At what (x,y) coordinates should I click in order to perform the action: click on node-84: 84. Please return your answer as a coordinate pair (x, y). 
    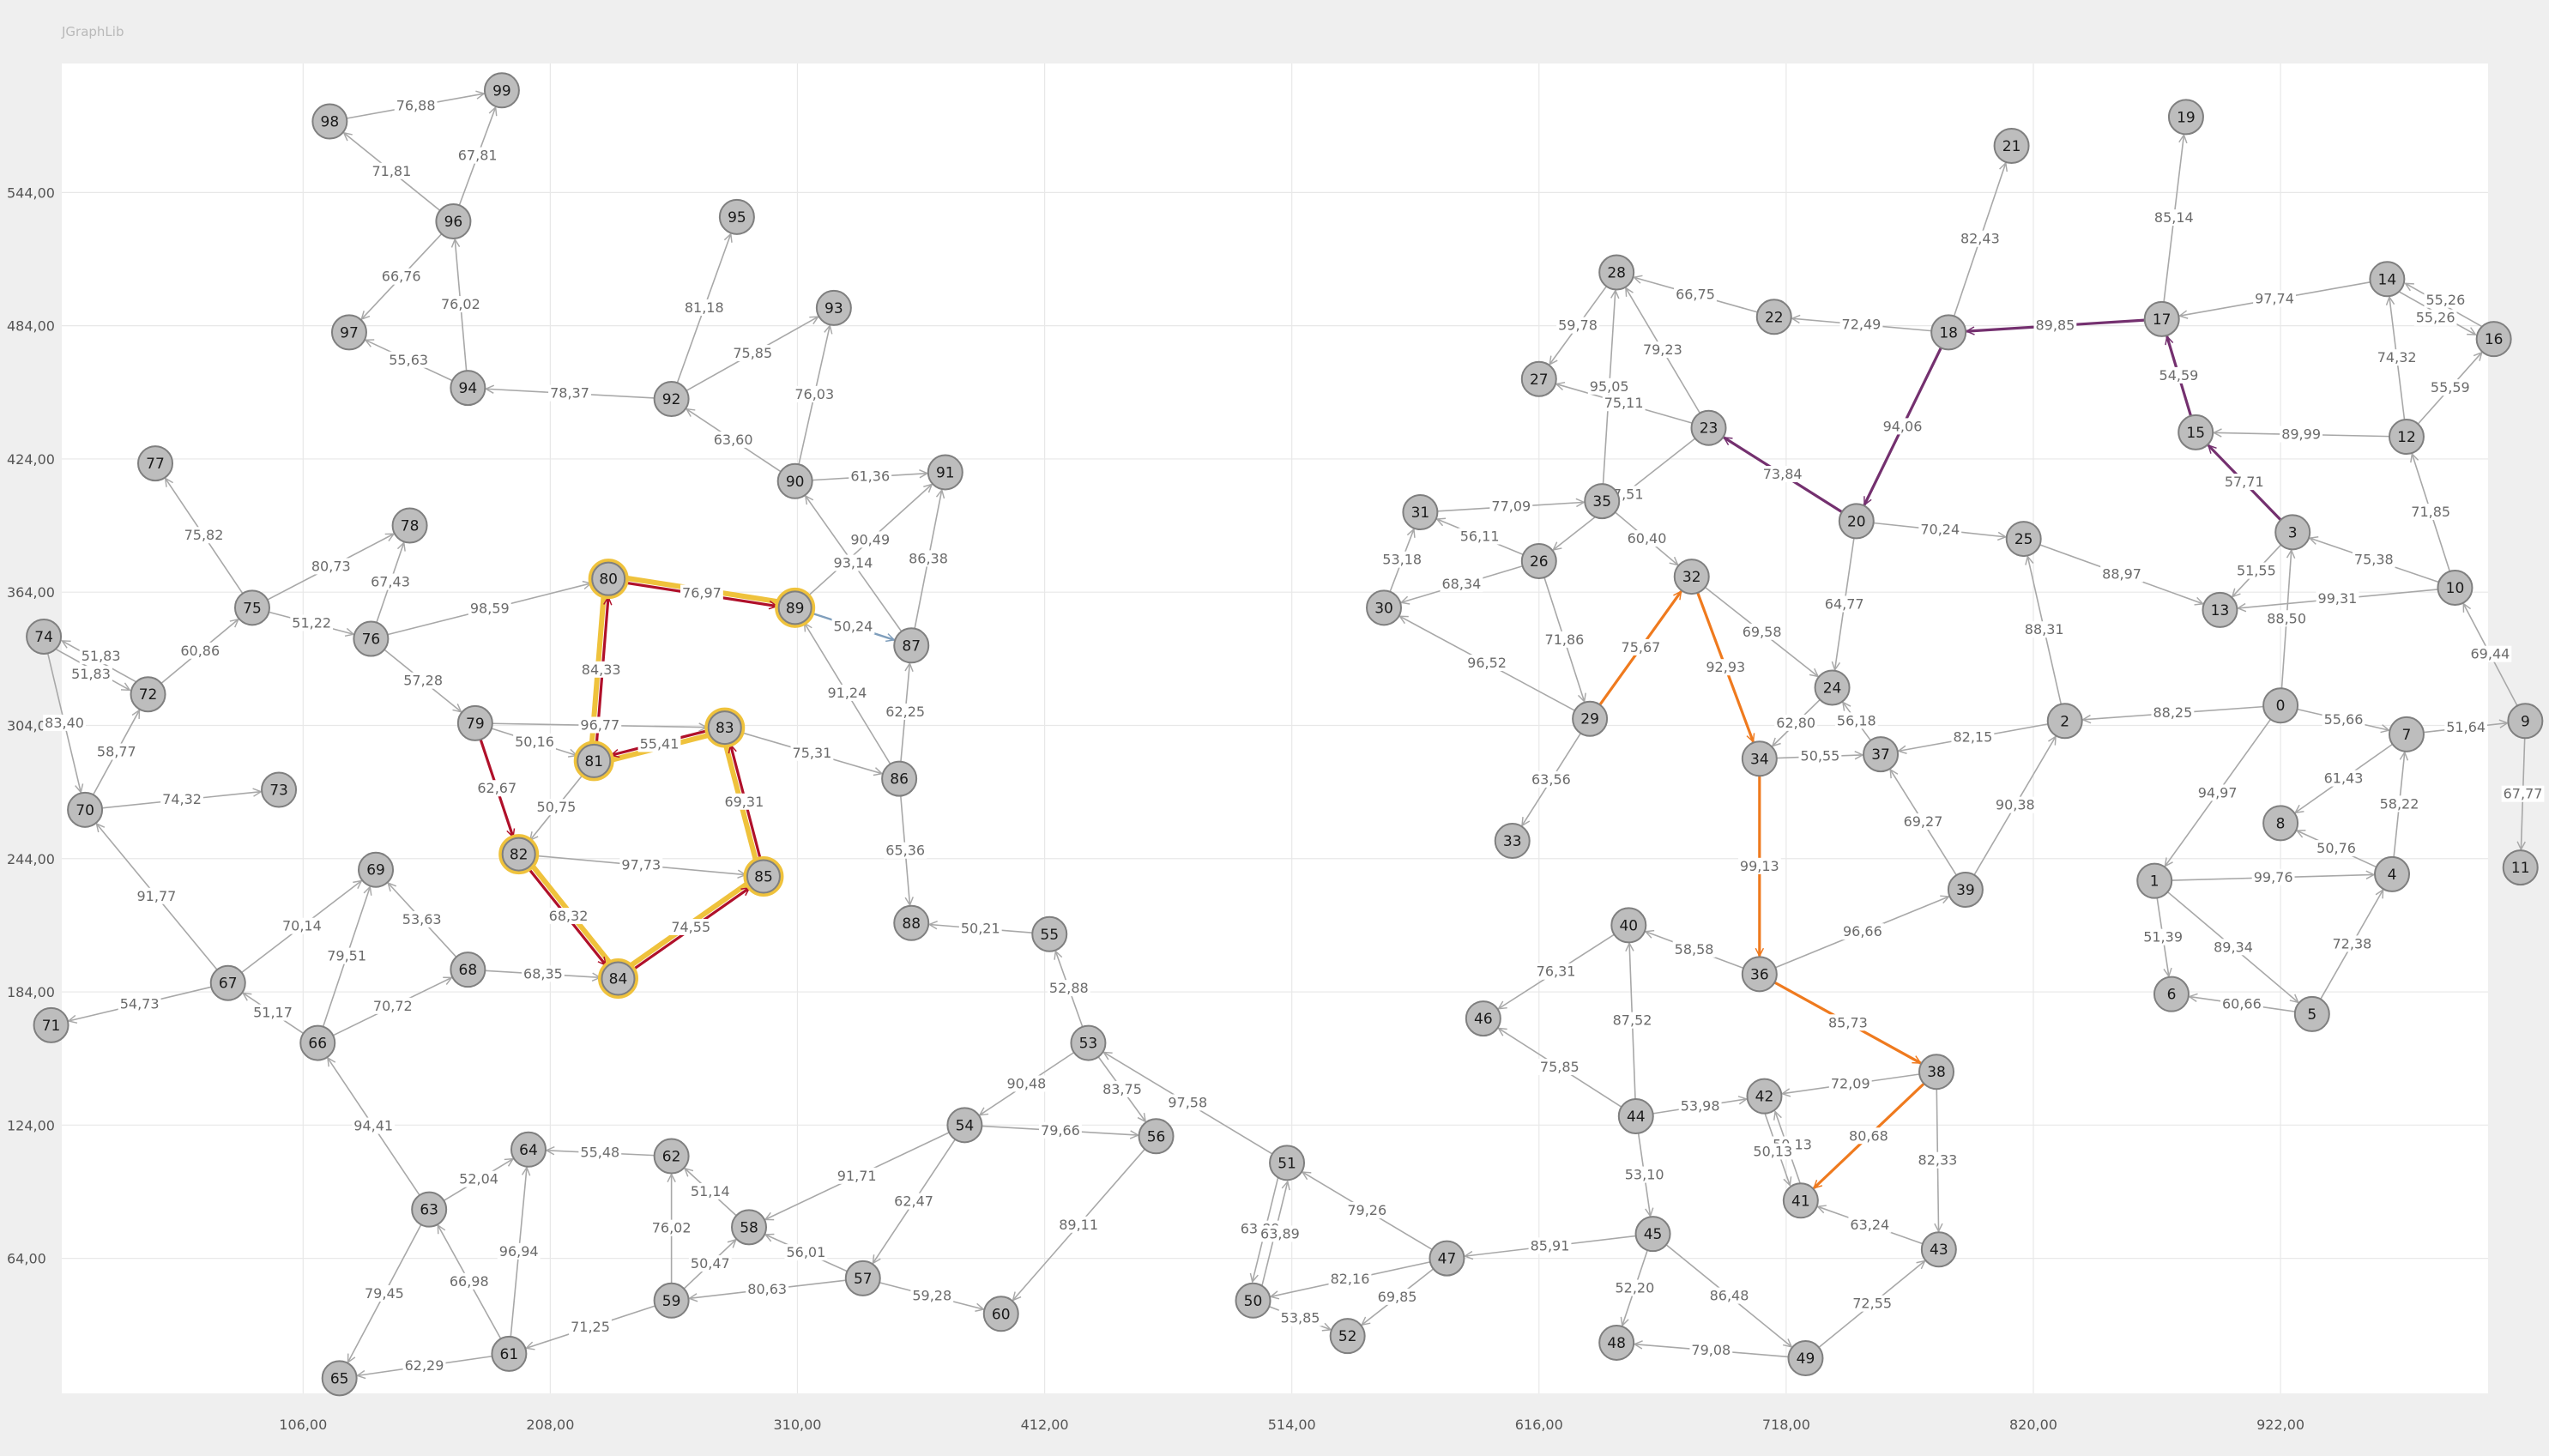
    Looking at the image, I should click on (618, 979).